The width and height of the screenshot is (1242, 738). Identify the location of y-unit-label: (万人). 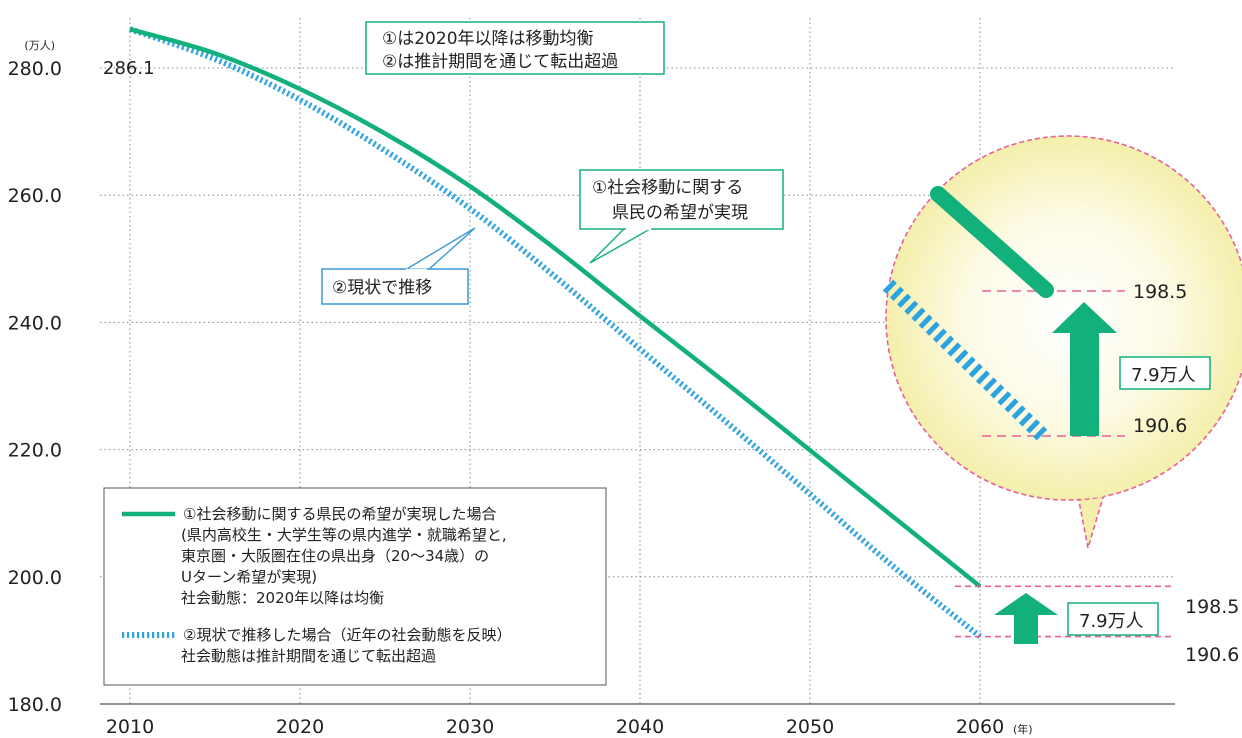
(39, 45).